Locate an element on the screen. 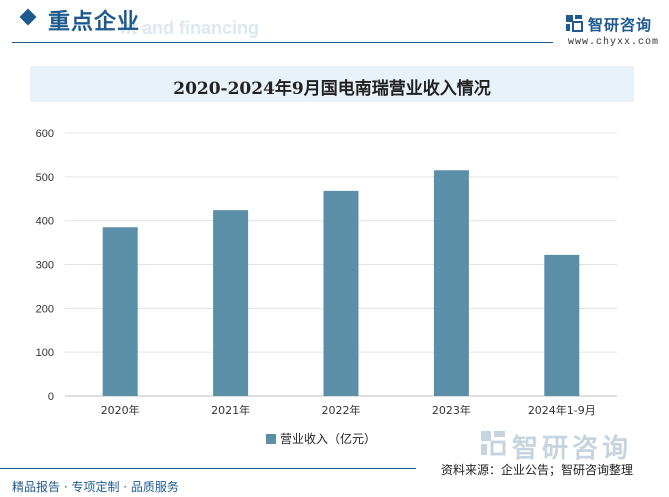 The image size is (669, 497). x-tick-label: 2022年 is located at coordinates (341, 410).